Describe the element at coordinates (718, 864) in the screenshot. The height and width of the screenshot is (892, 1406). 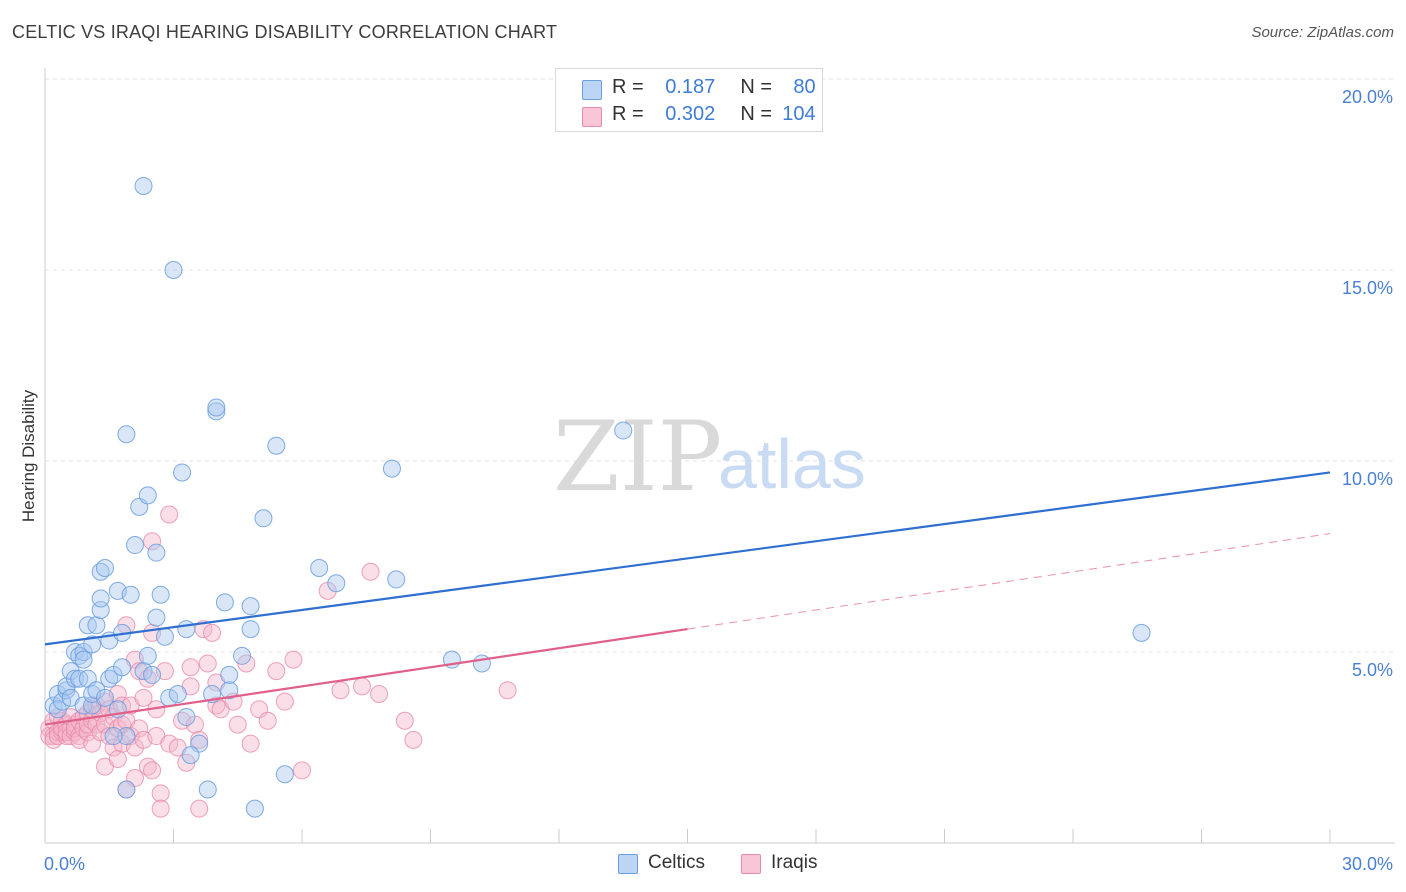
I see `x-tick-labels: 0.0% 30.0%` at that location.